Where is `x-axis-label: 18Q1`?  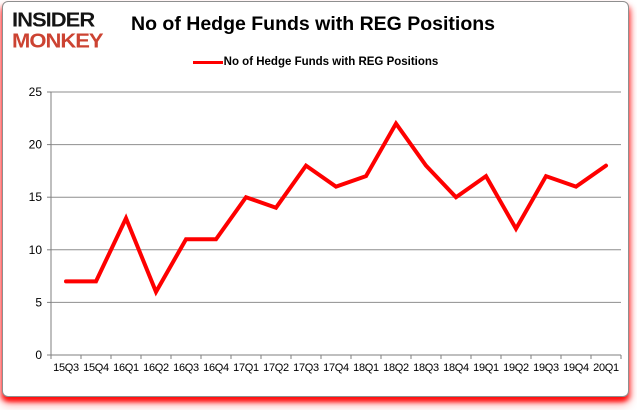
x-axis-label: 18Q1 is located at coordinates (366, 368).